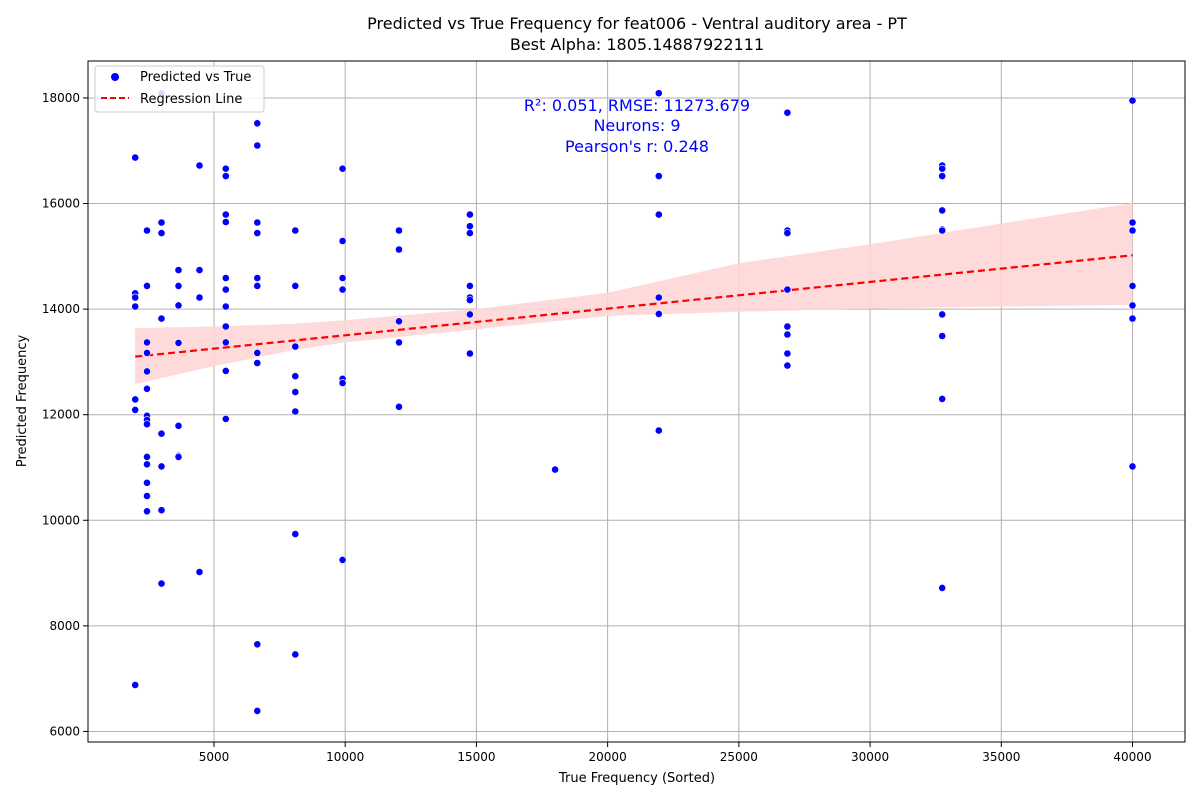  I want to click on legend: Predicted vs True Regression Line, so click(179, 89).